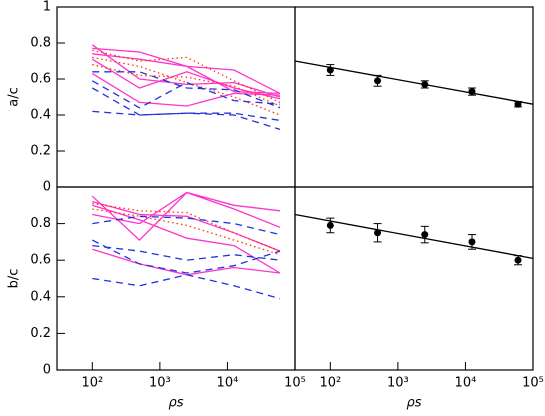  What do you see at coordinates (47, 7) in the screenshot?
I see `y-tick-label: 1` at bounding box center [47, 7].